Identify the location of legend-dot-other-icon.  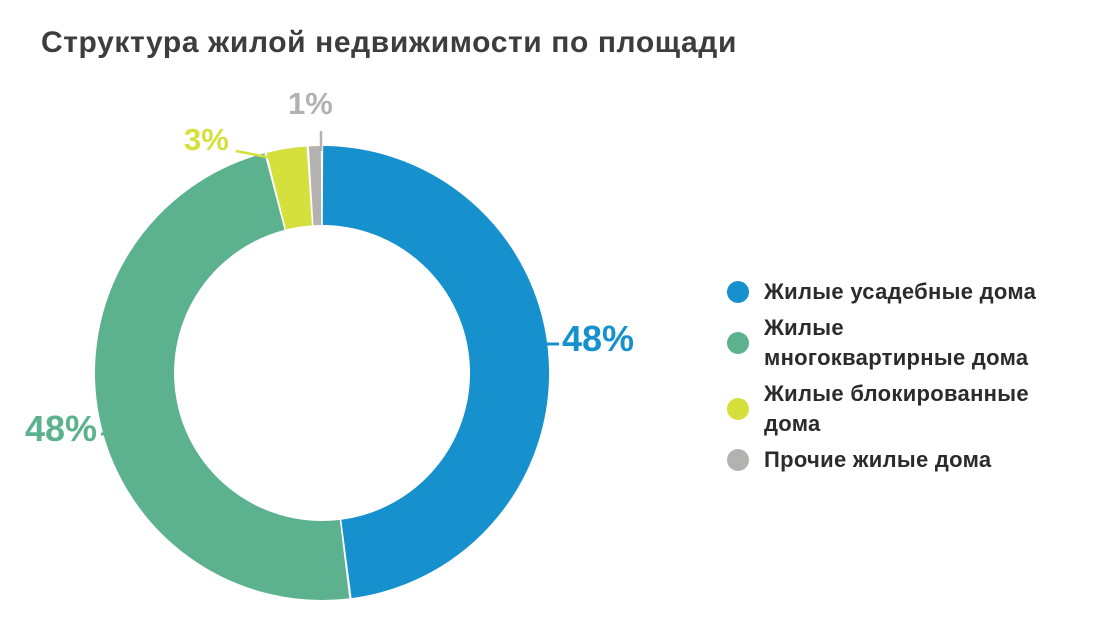
(738, 460).